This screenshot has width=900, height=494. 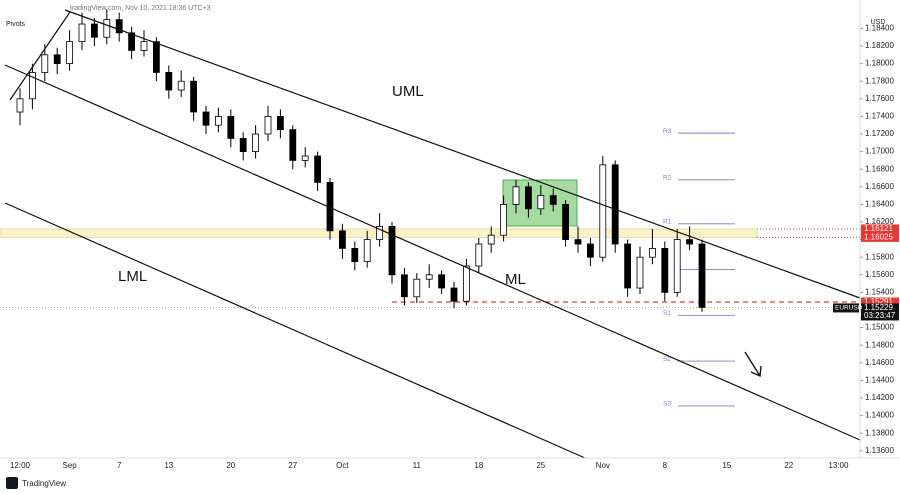 What do you see at coordinates (756, 371) in the screenshot?
I see `arrow-head` at bounding box center [756, 371].